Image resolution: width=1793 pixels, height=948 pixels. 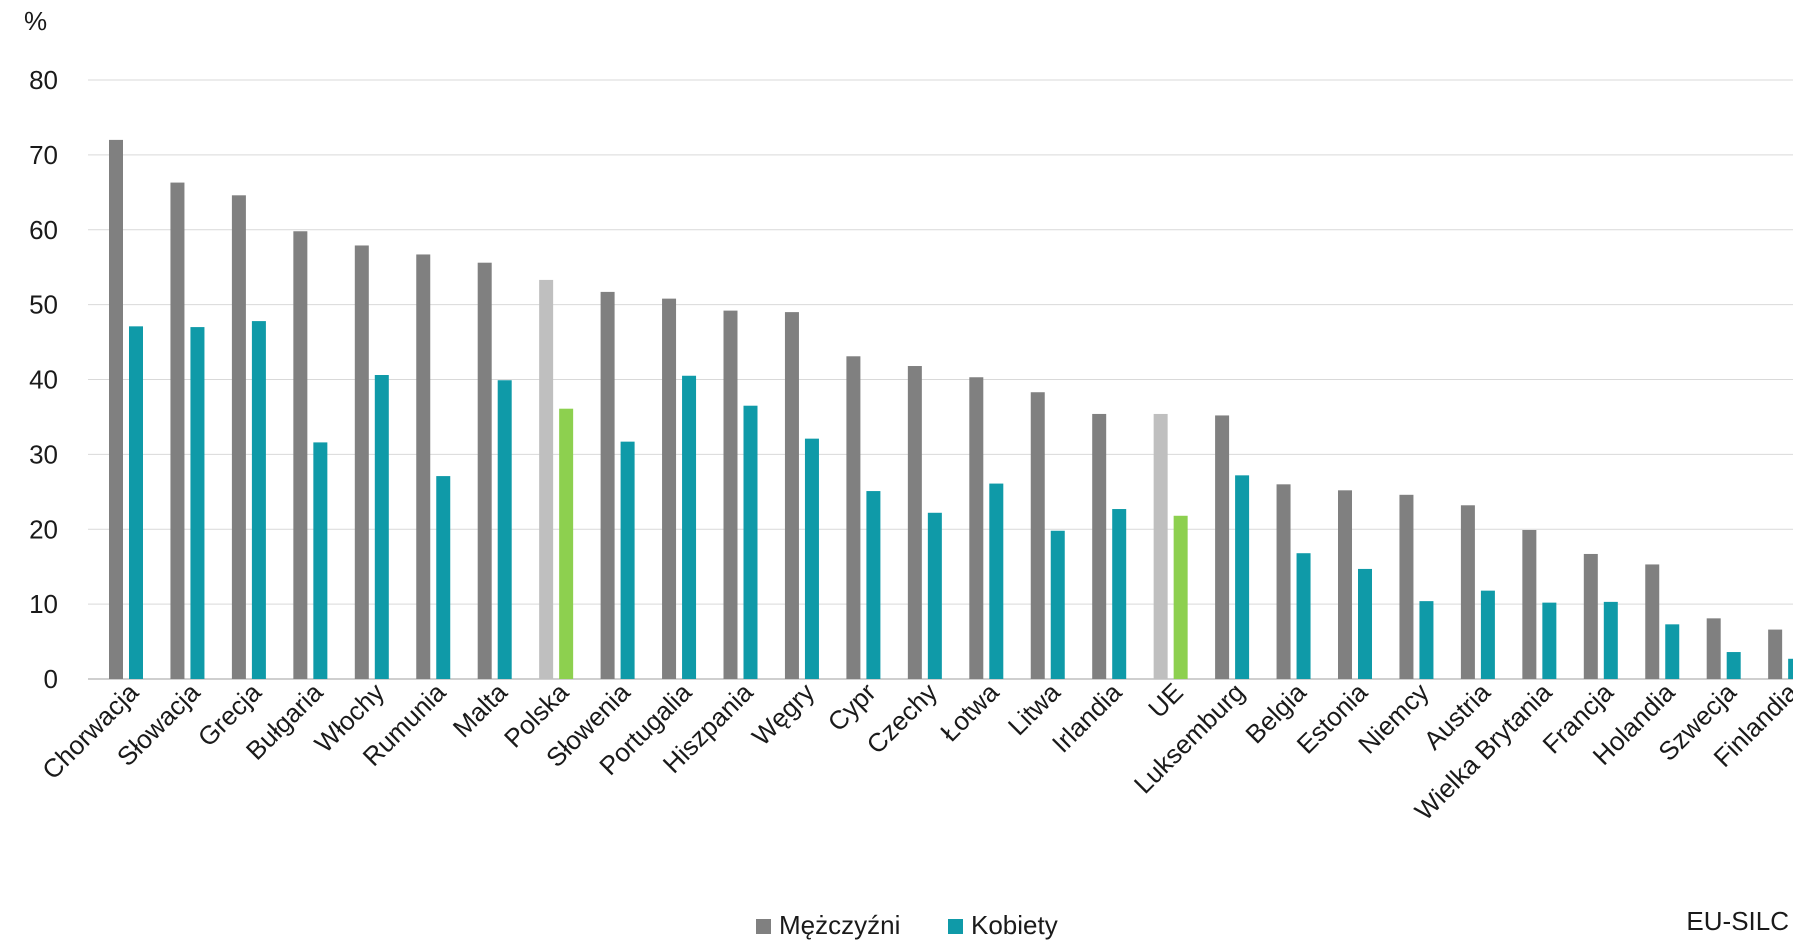 What do you see at coordinates (43, 230) in the screenshot?
I see `y-tick-label: 60` at bounding box center [43, 230].